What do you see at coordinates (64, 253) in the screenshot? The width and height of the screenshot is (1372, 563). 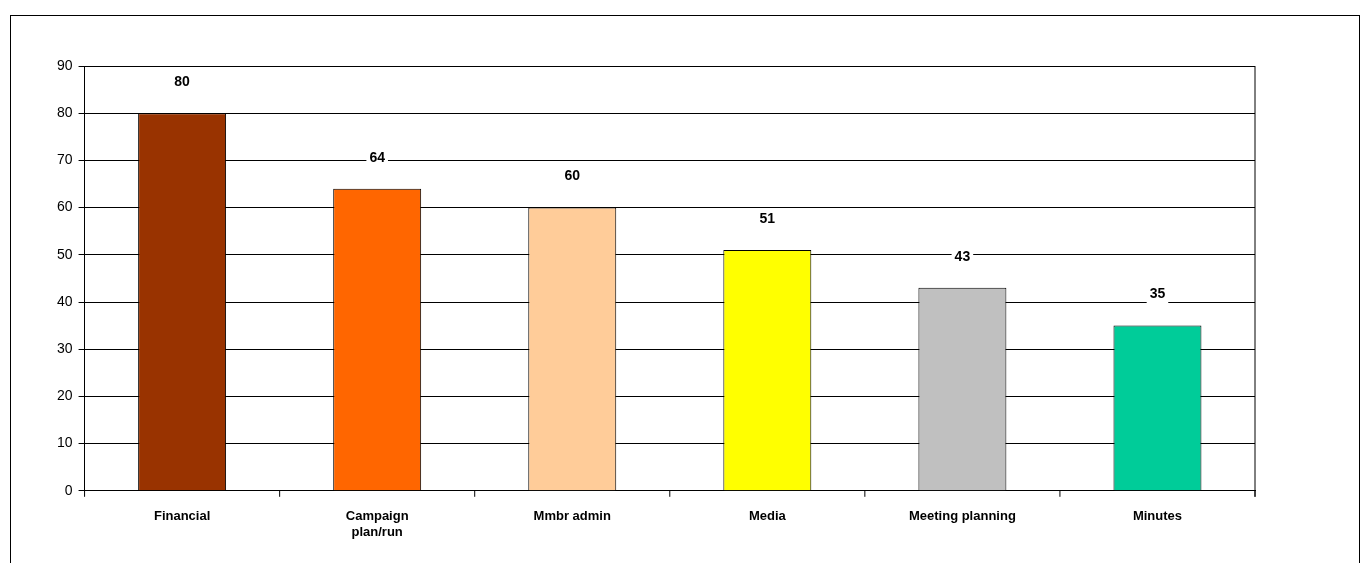 I see `y-tick-label: 50` at bounding box center [64, 253].